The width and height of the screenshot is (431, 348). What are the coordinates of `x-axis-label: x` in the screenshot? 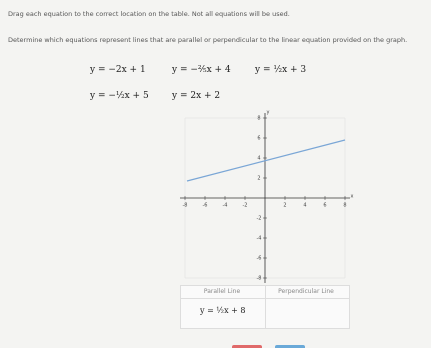 It's located at (352, 197).